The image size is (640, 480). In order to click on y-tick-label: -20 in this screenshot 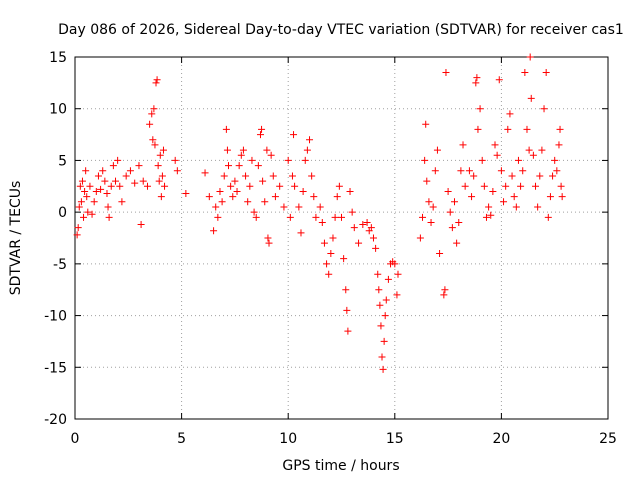, I will do `click(55, 420)`.